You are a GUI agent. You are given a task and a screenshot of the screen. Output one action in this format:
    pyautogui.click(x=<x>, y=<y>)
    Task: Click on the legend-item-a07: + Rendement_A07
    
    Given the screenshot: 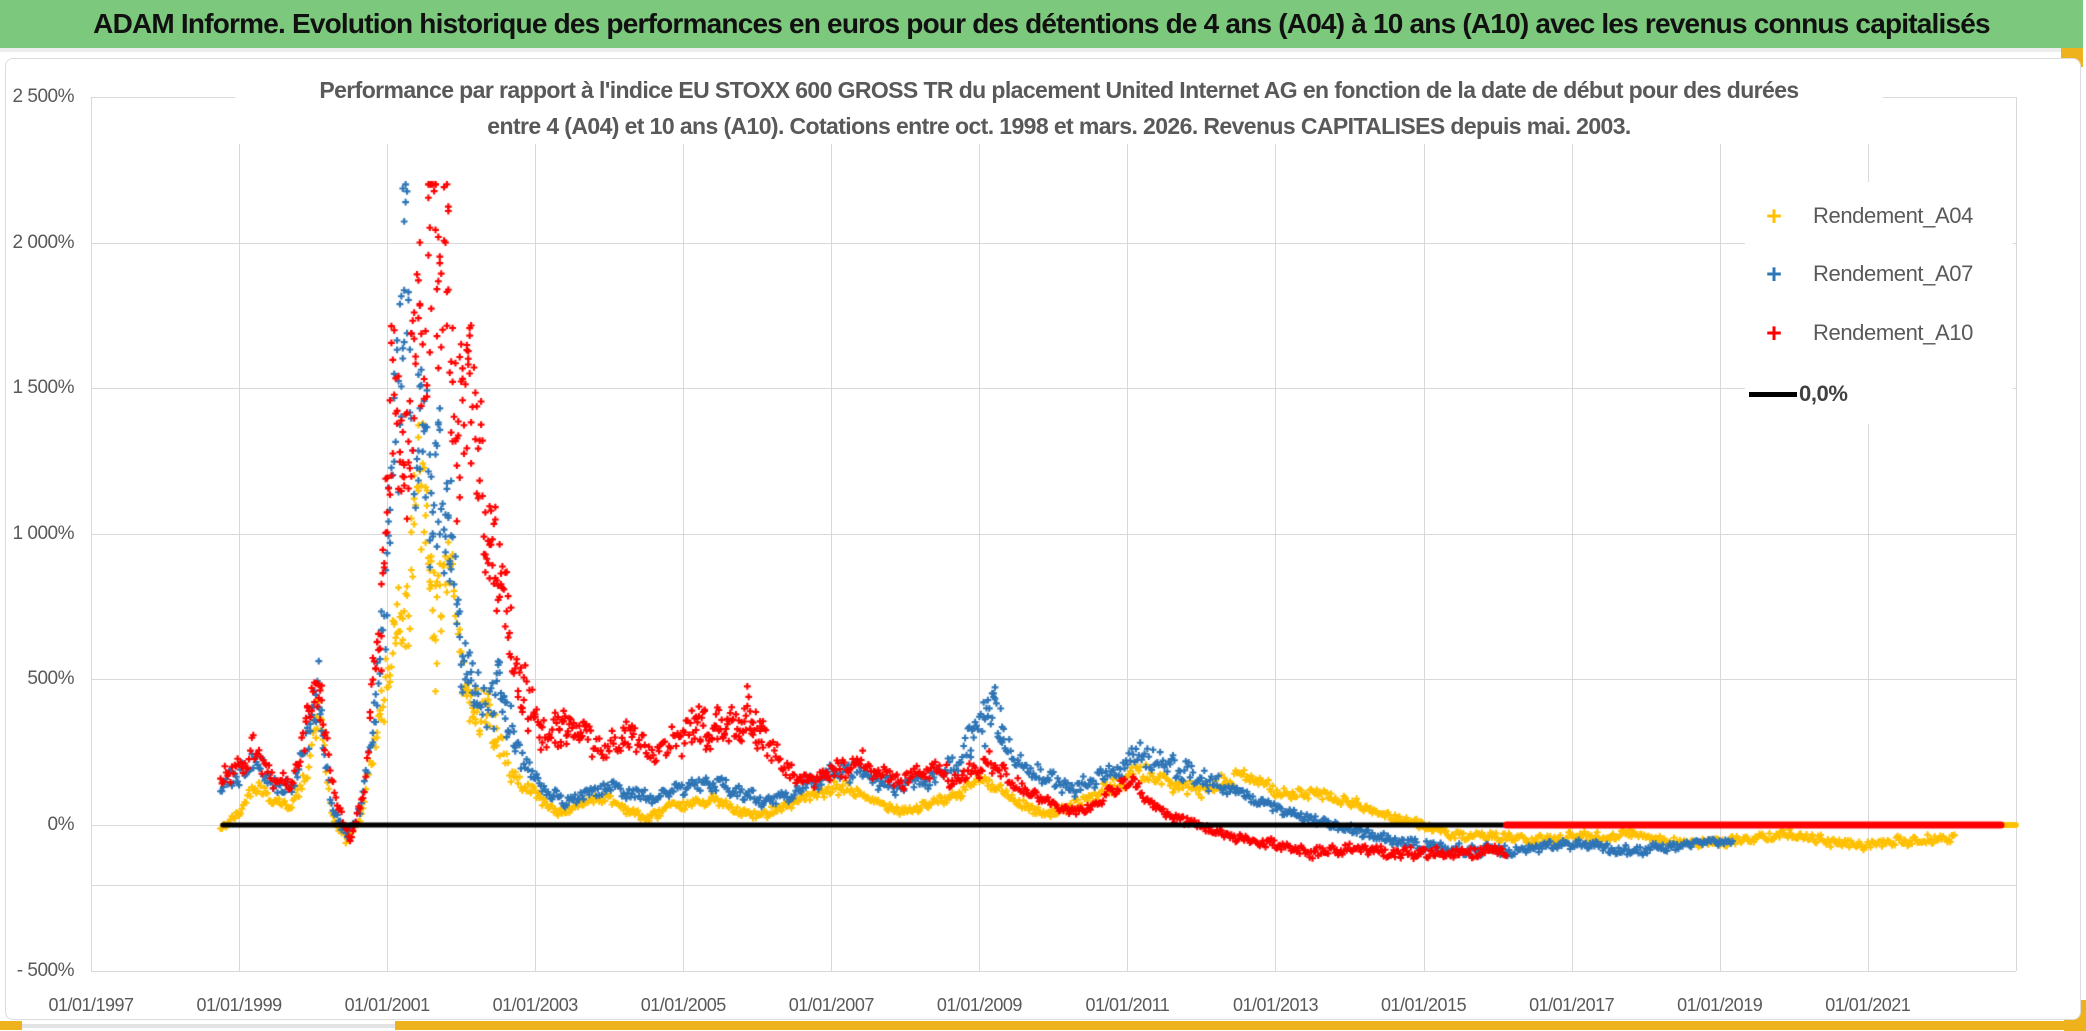 What is the action you would take?
    pyautogui.click(x=1879, y=274)
    